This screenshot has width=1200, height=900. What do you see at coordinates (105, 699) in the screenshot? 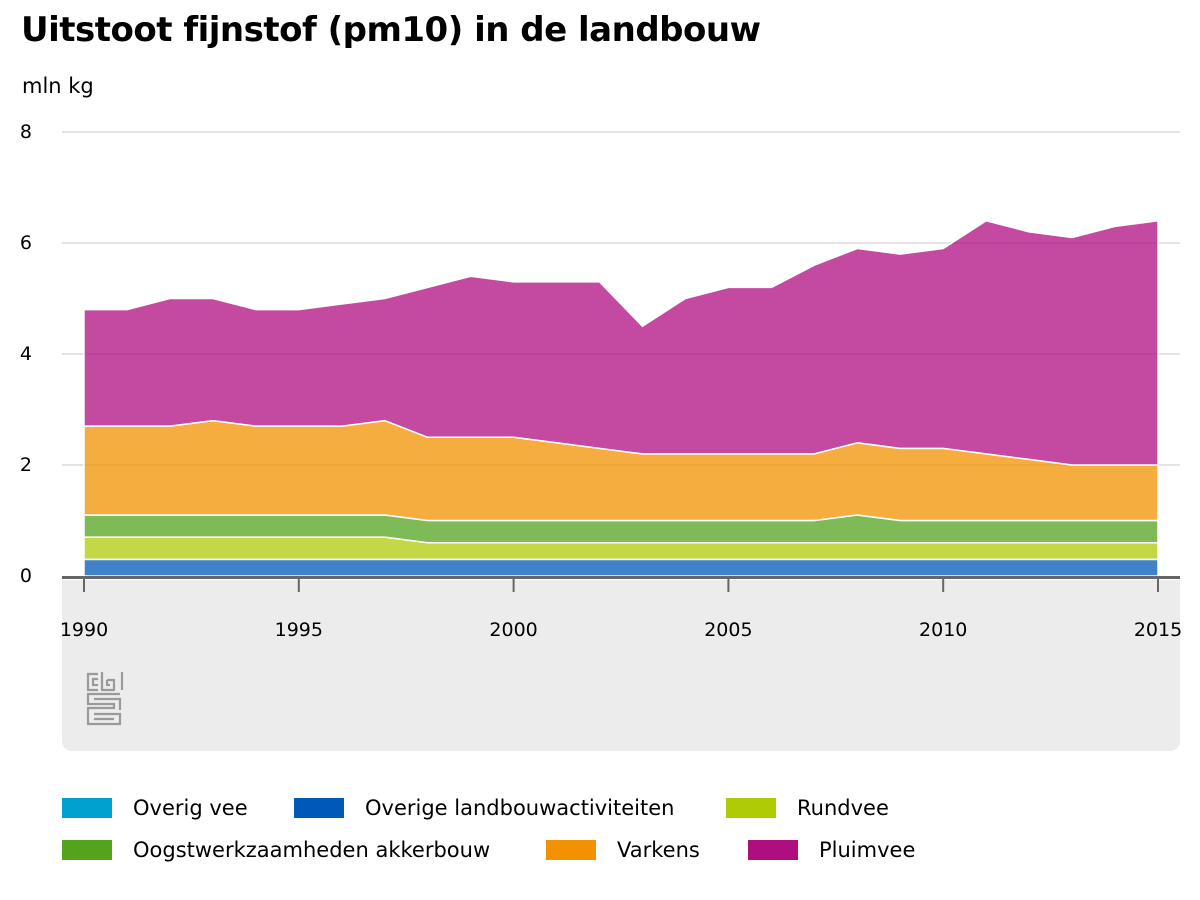
I see `cbs-logo` at bounding box center [105, 699].